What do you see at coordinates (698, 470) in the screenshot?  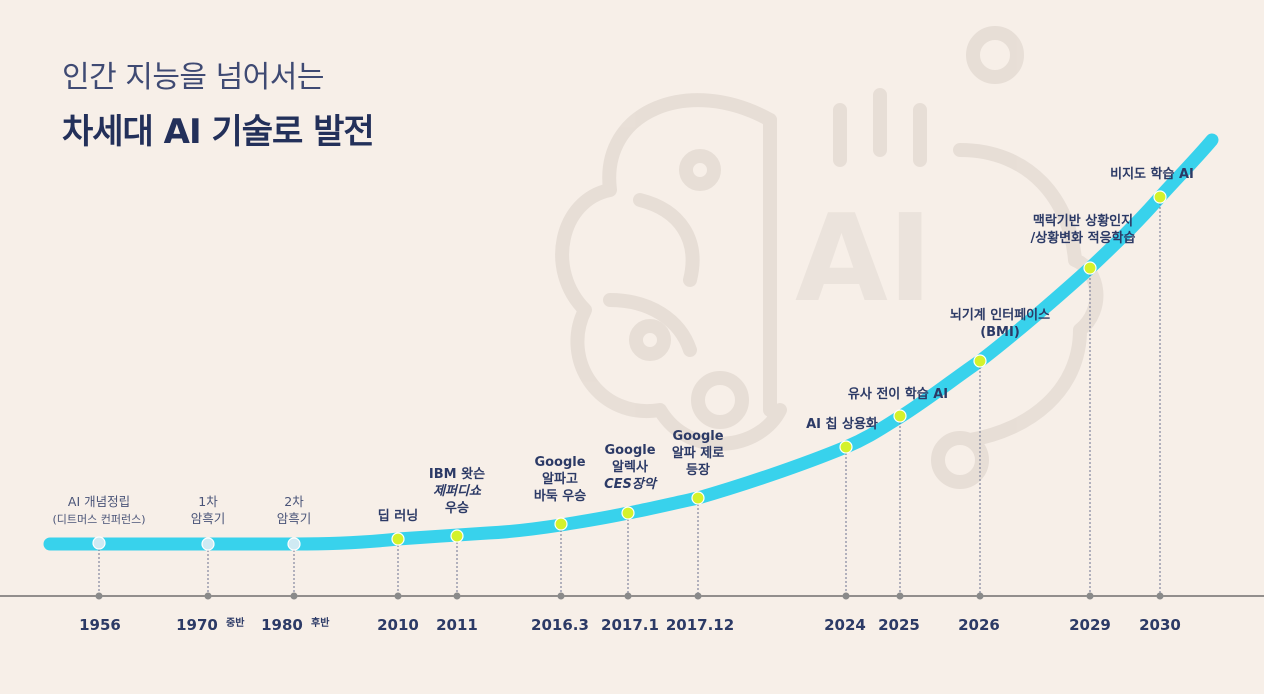 I see `milestone-label-line: 등장` at bounding box center [698, 470].